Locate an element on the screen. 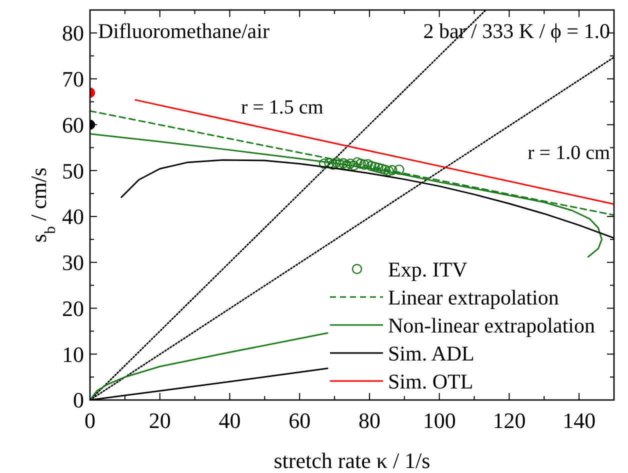 The width and height of the screenshot is (628, 473). legend-label: Non-linear extrapolation is located at coordinates (492, 325).